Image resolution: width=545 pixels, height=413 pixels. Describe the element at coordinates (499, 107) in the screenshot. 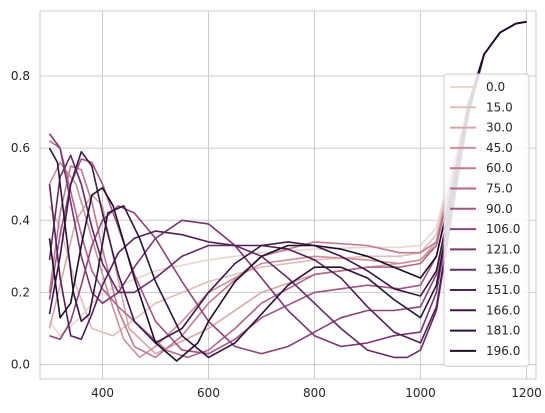

I see `legend-label-1: 15.0` at that location.